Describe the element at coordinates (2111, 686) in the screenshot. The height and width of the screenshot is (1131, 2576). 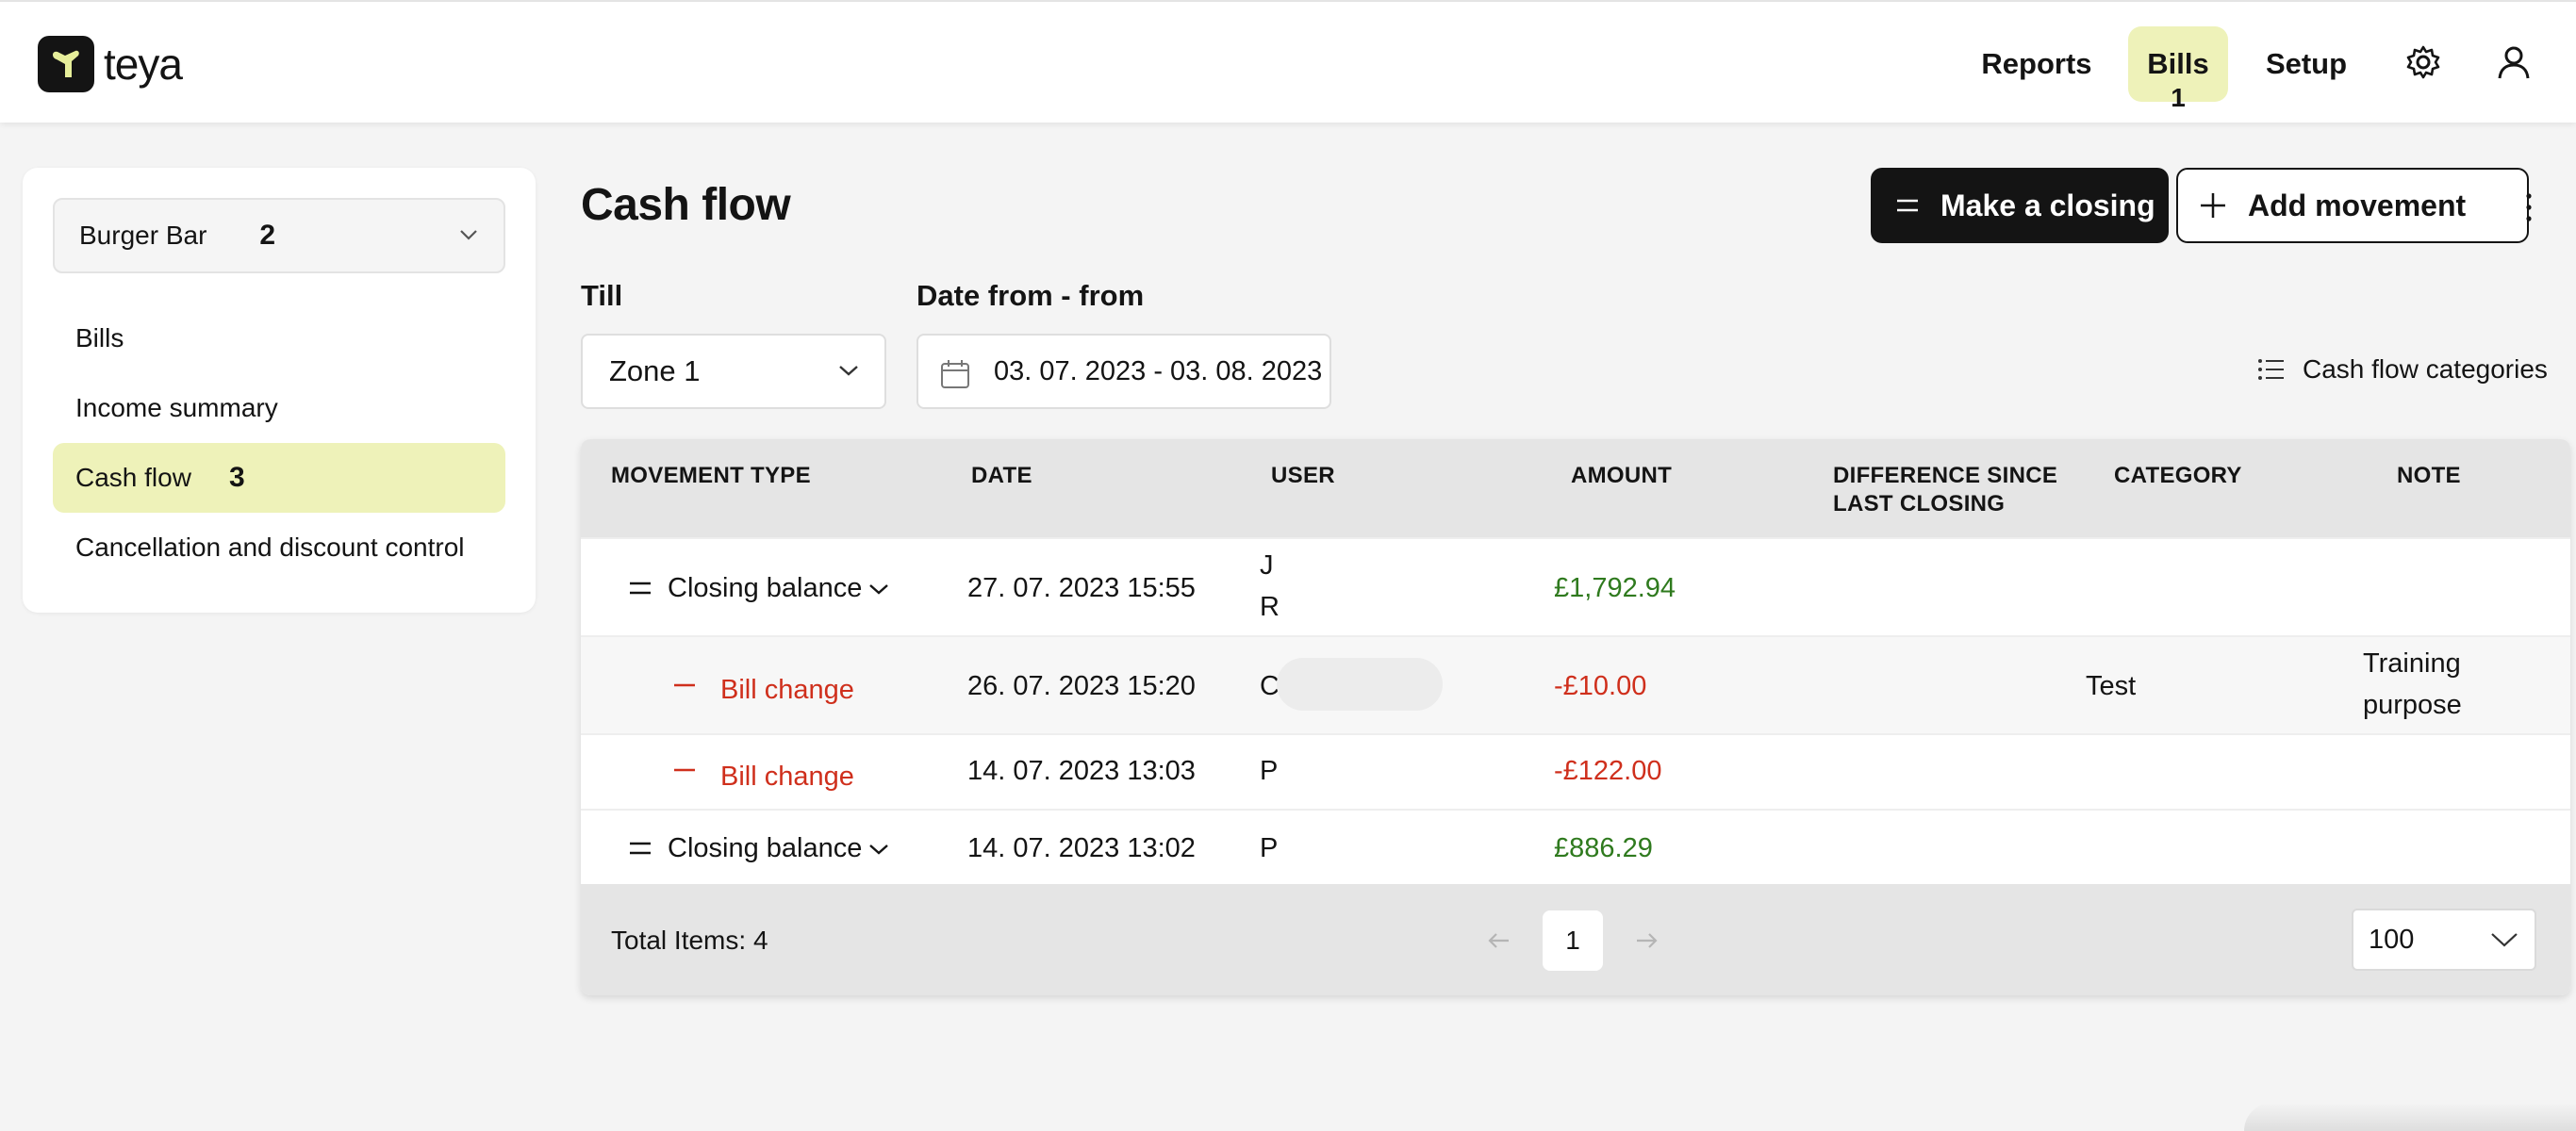
I see `movement-category: Test` at that location.